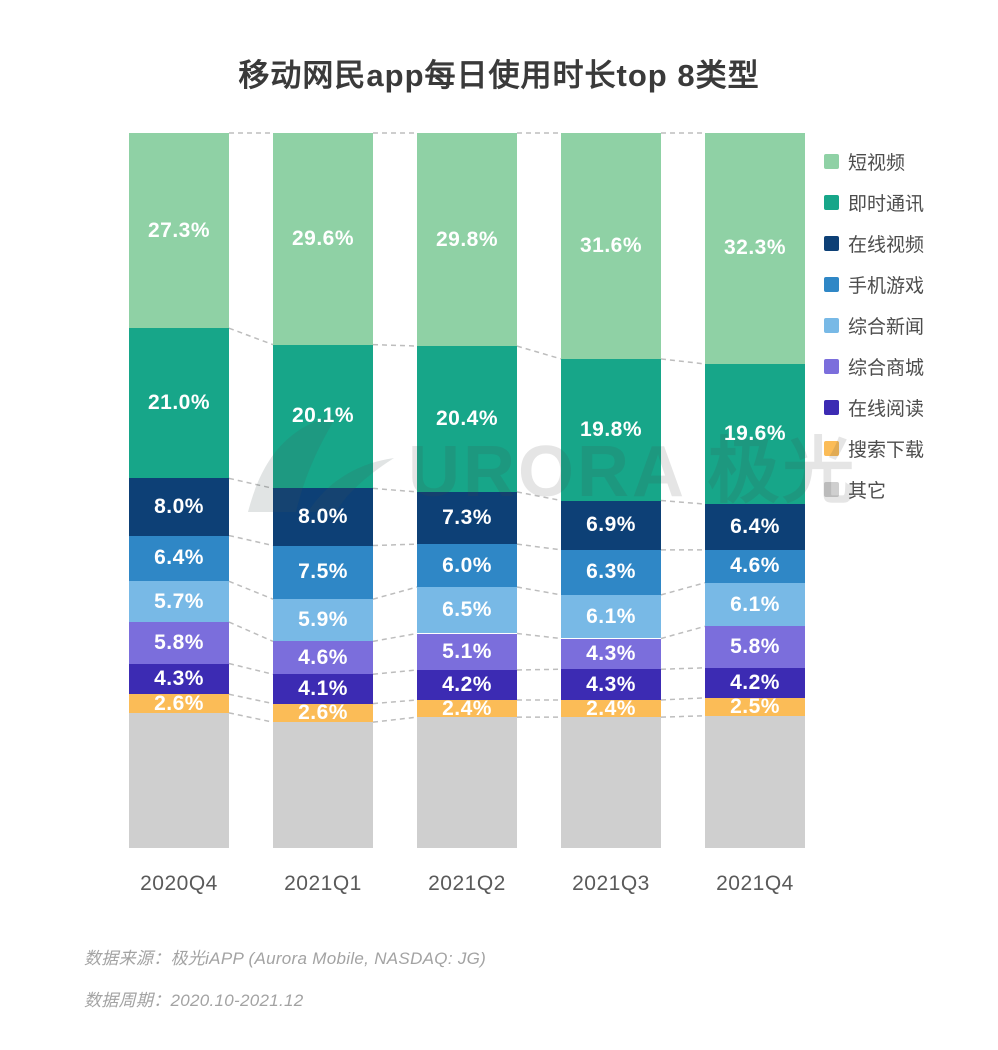  I want to click on legend-item: 搜索下载, so click(874, 449).